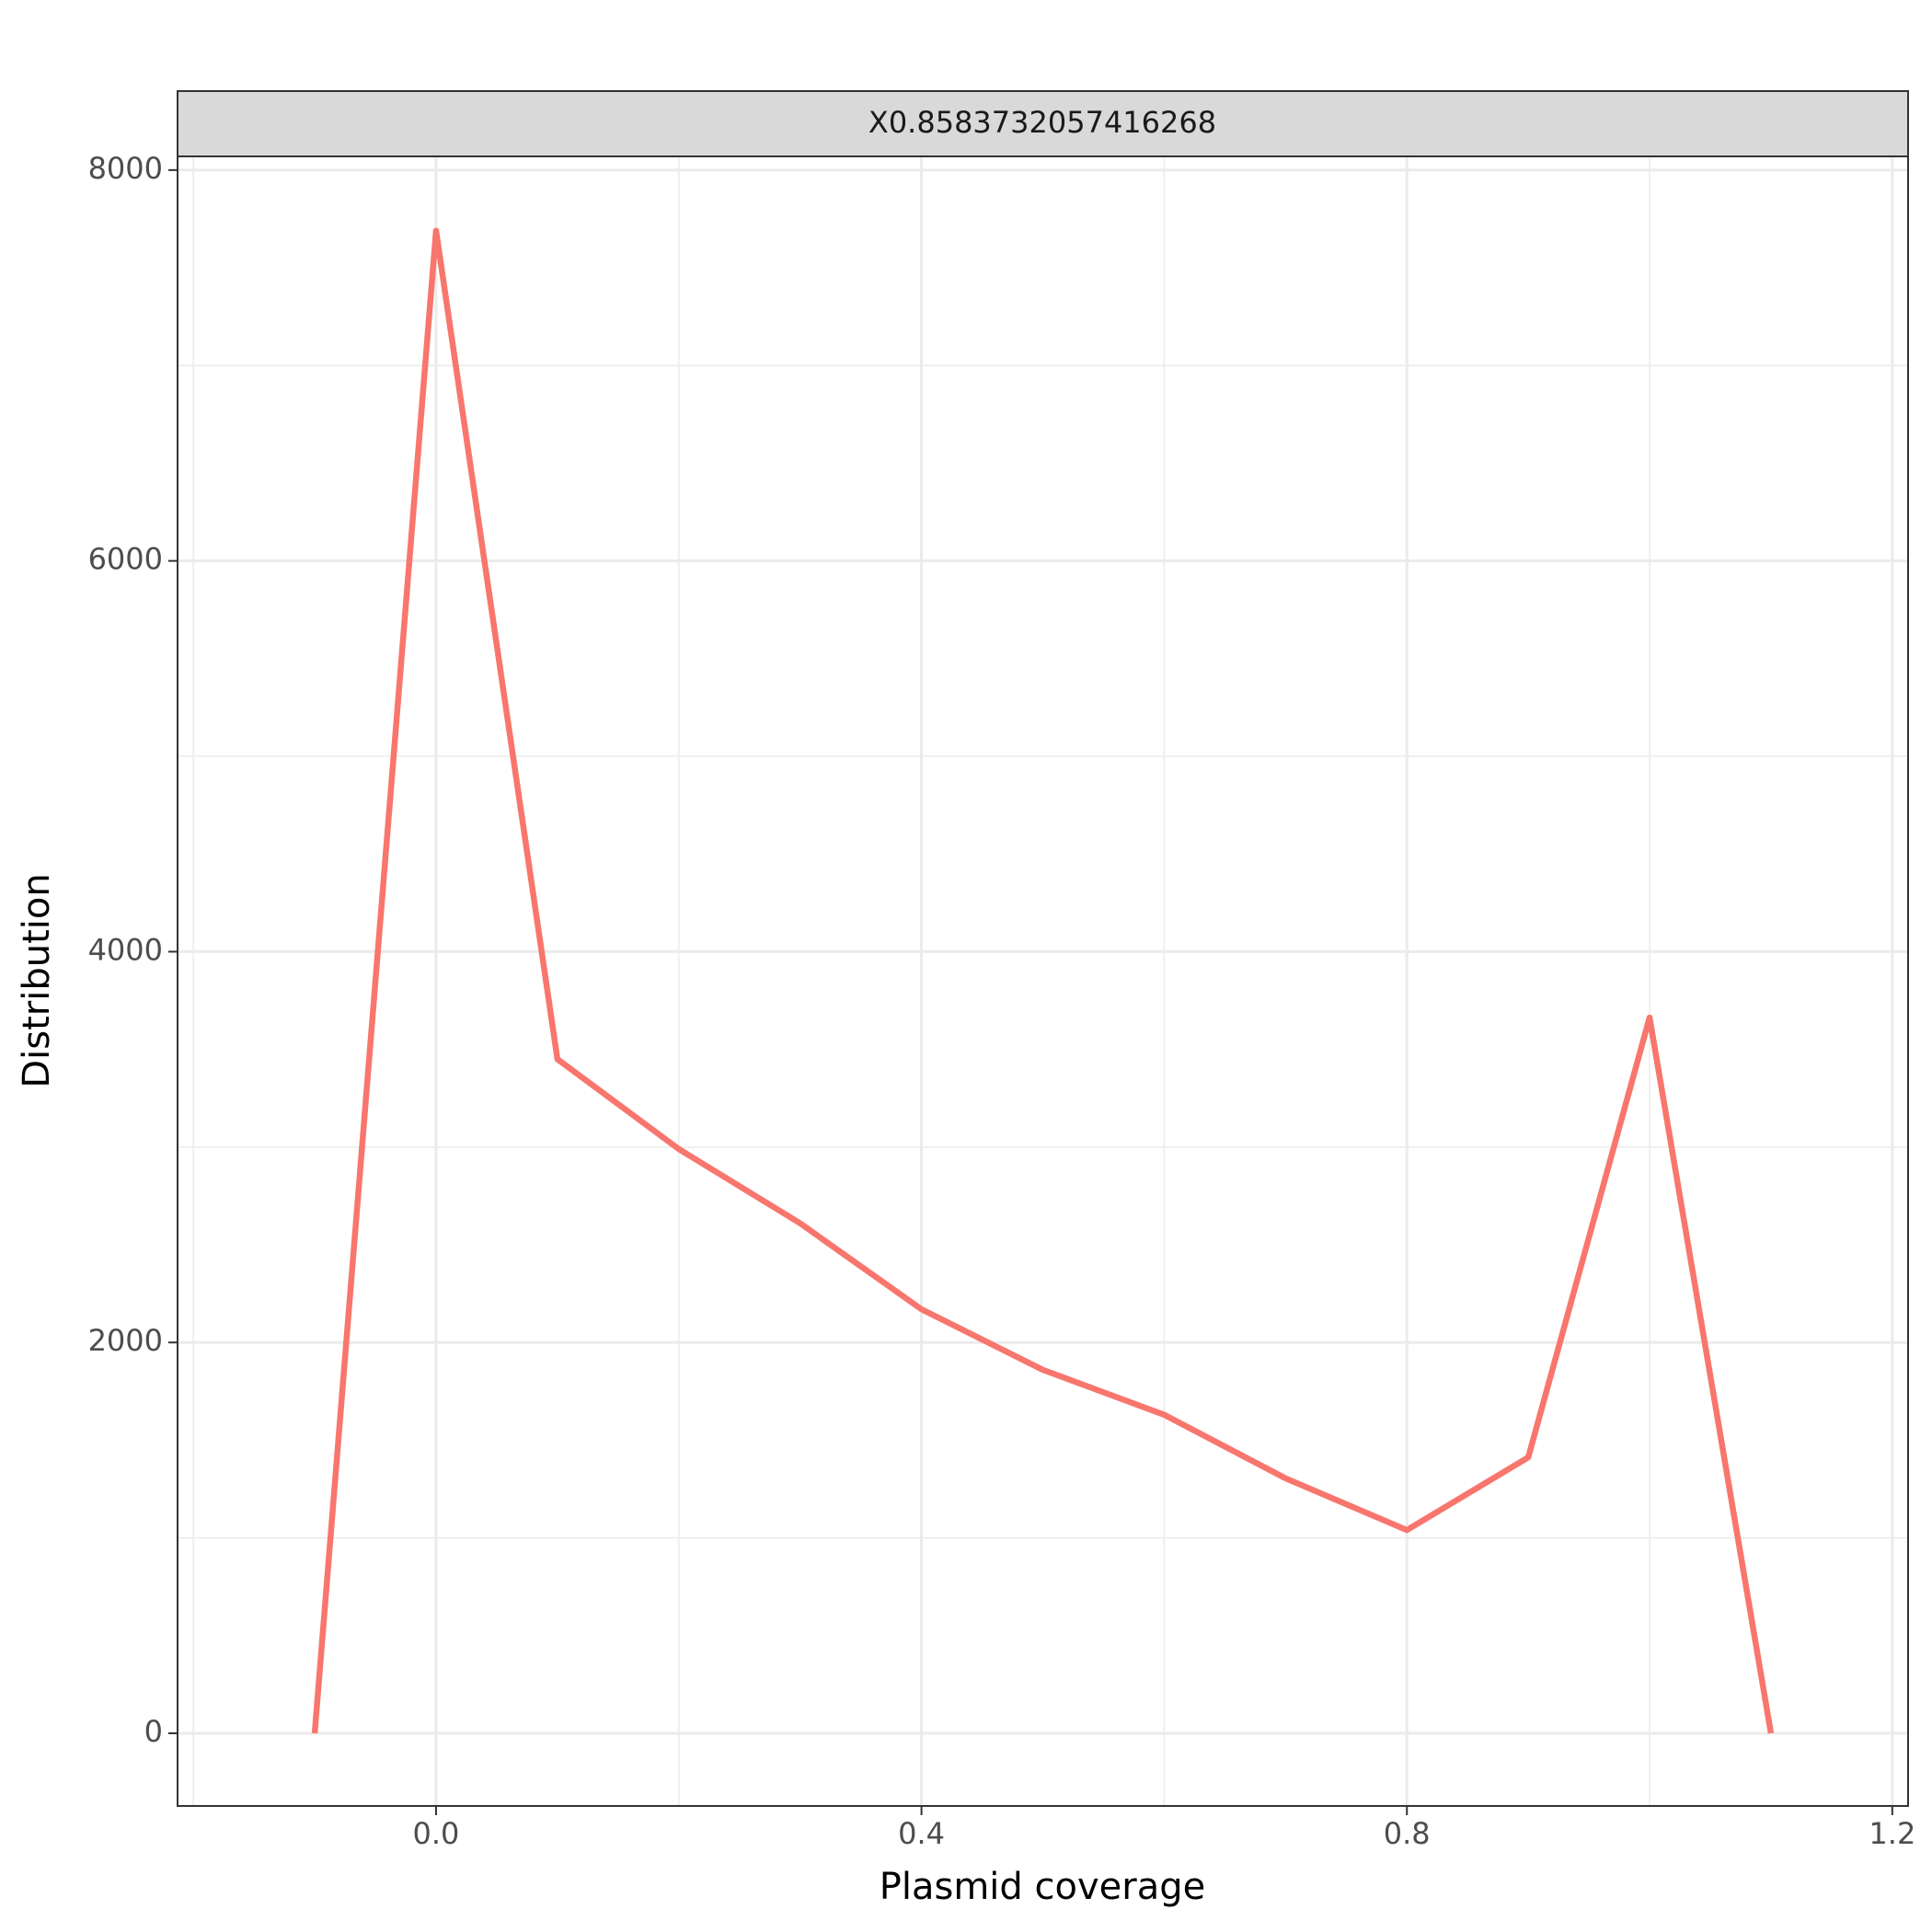  Describe the element at coordinates (436, 1833) in the screenshot. I see `x-tick-label: 0.0` at that location.